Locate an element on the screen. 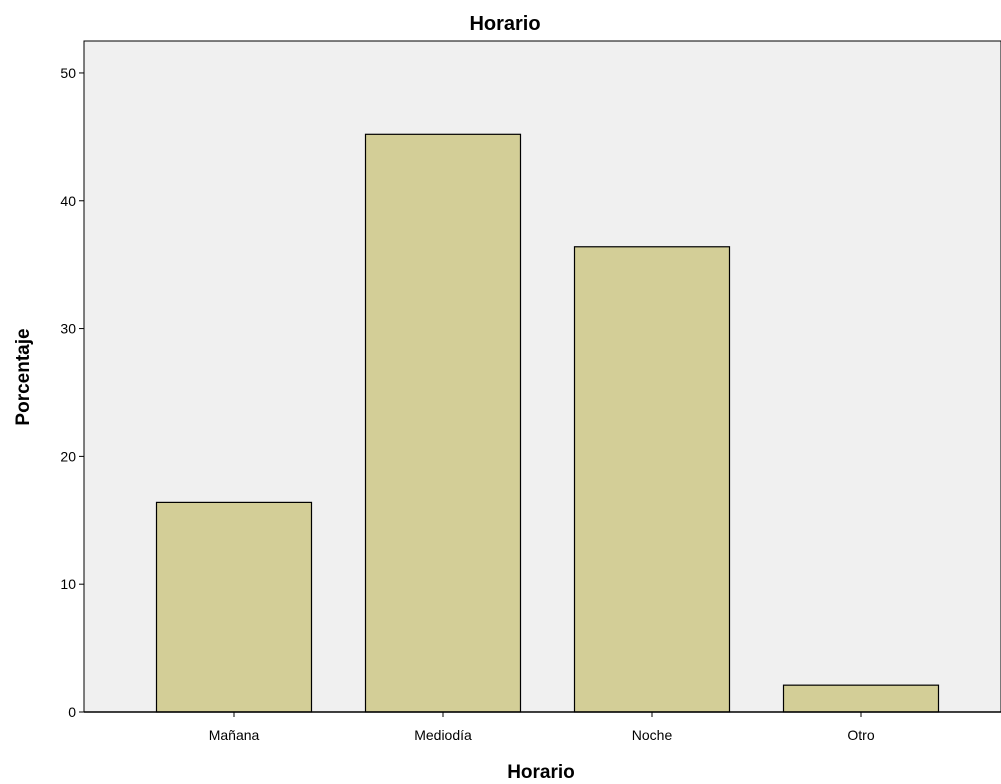 This screenshot has width=1001, height=784. y-tick-label: 20 is located at coordinates (68, 456).